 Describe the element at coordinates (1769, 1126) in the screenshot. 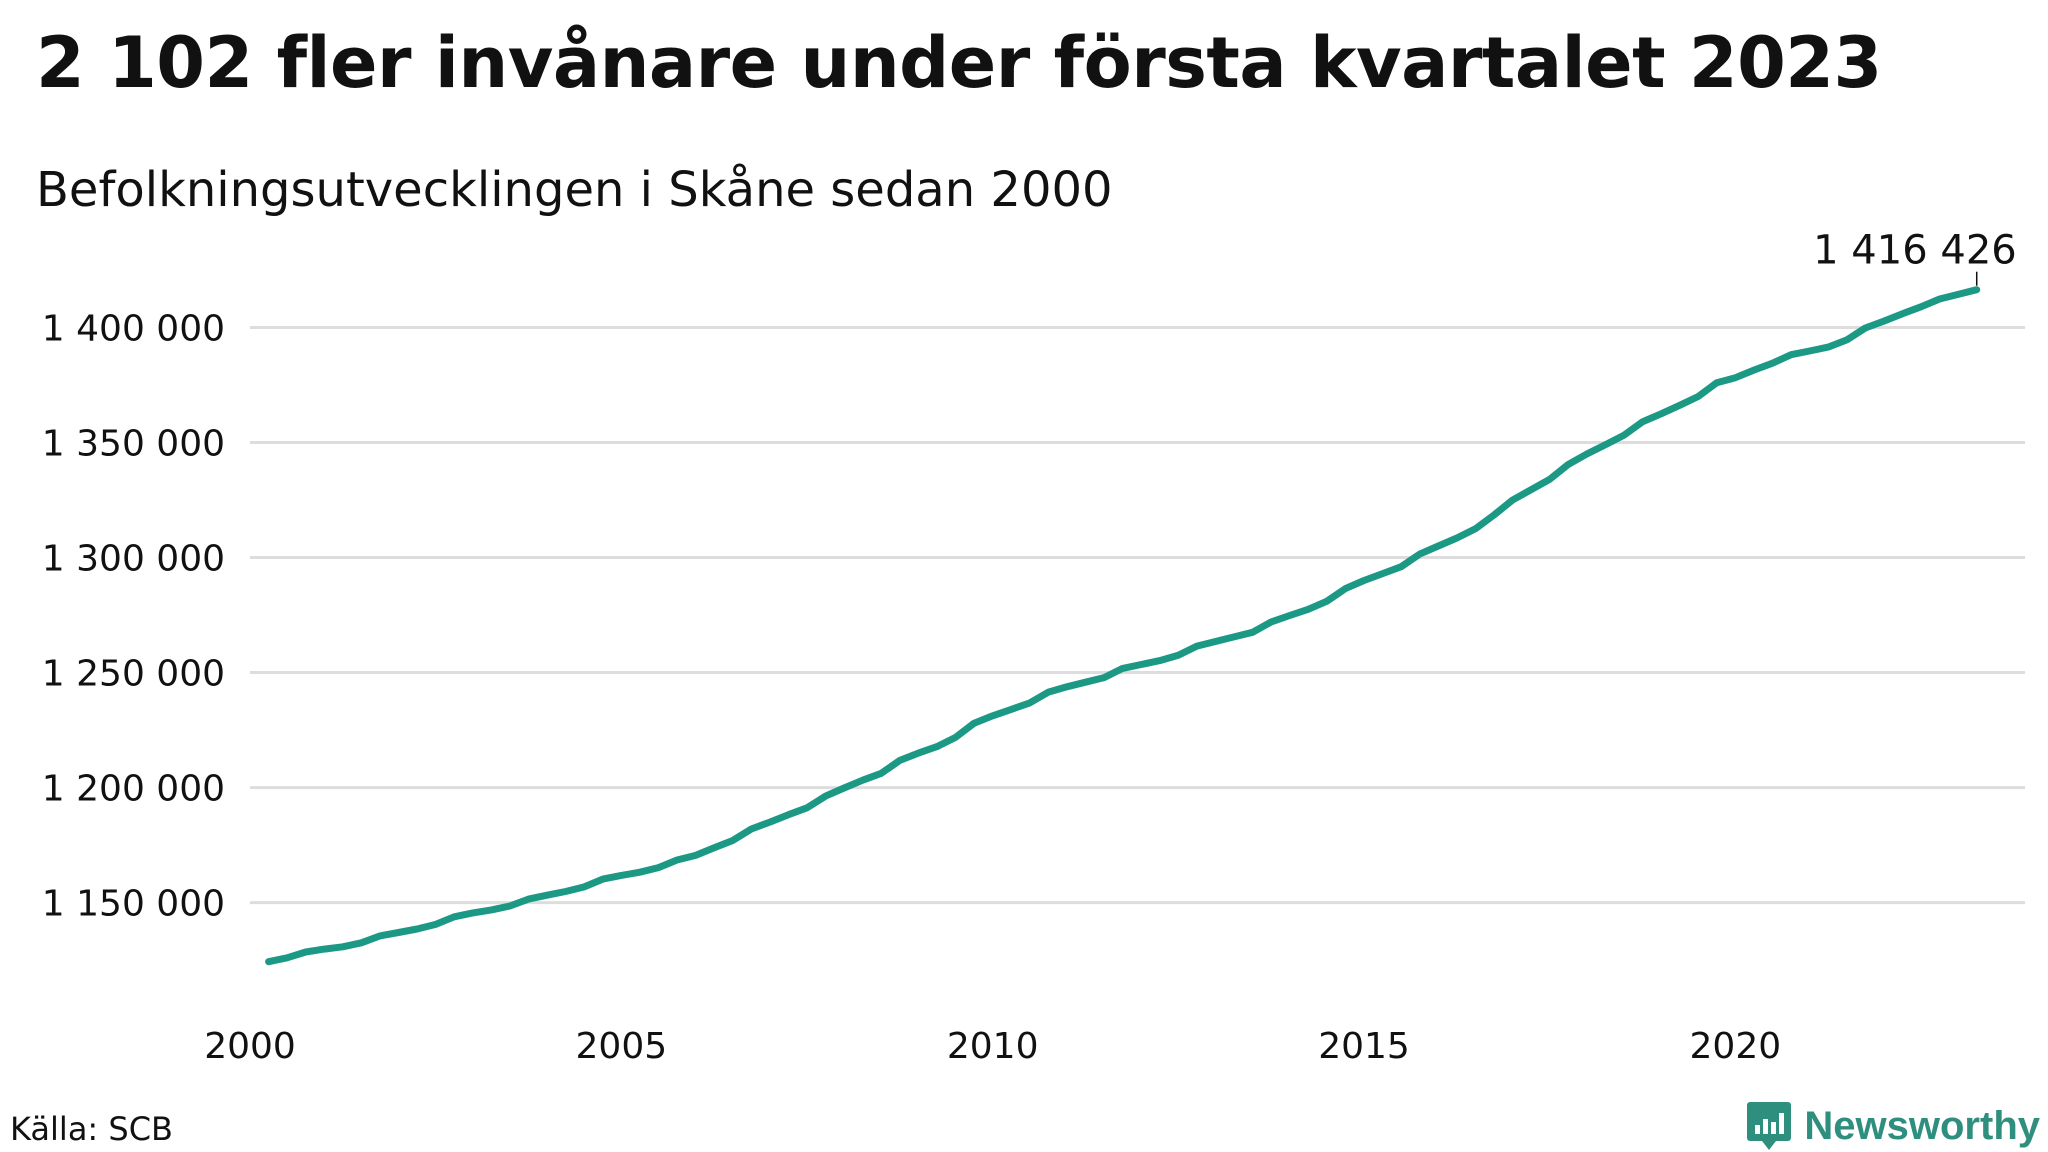

I see `bar-chart-pin-icon` at that location.